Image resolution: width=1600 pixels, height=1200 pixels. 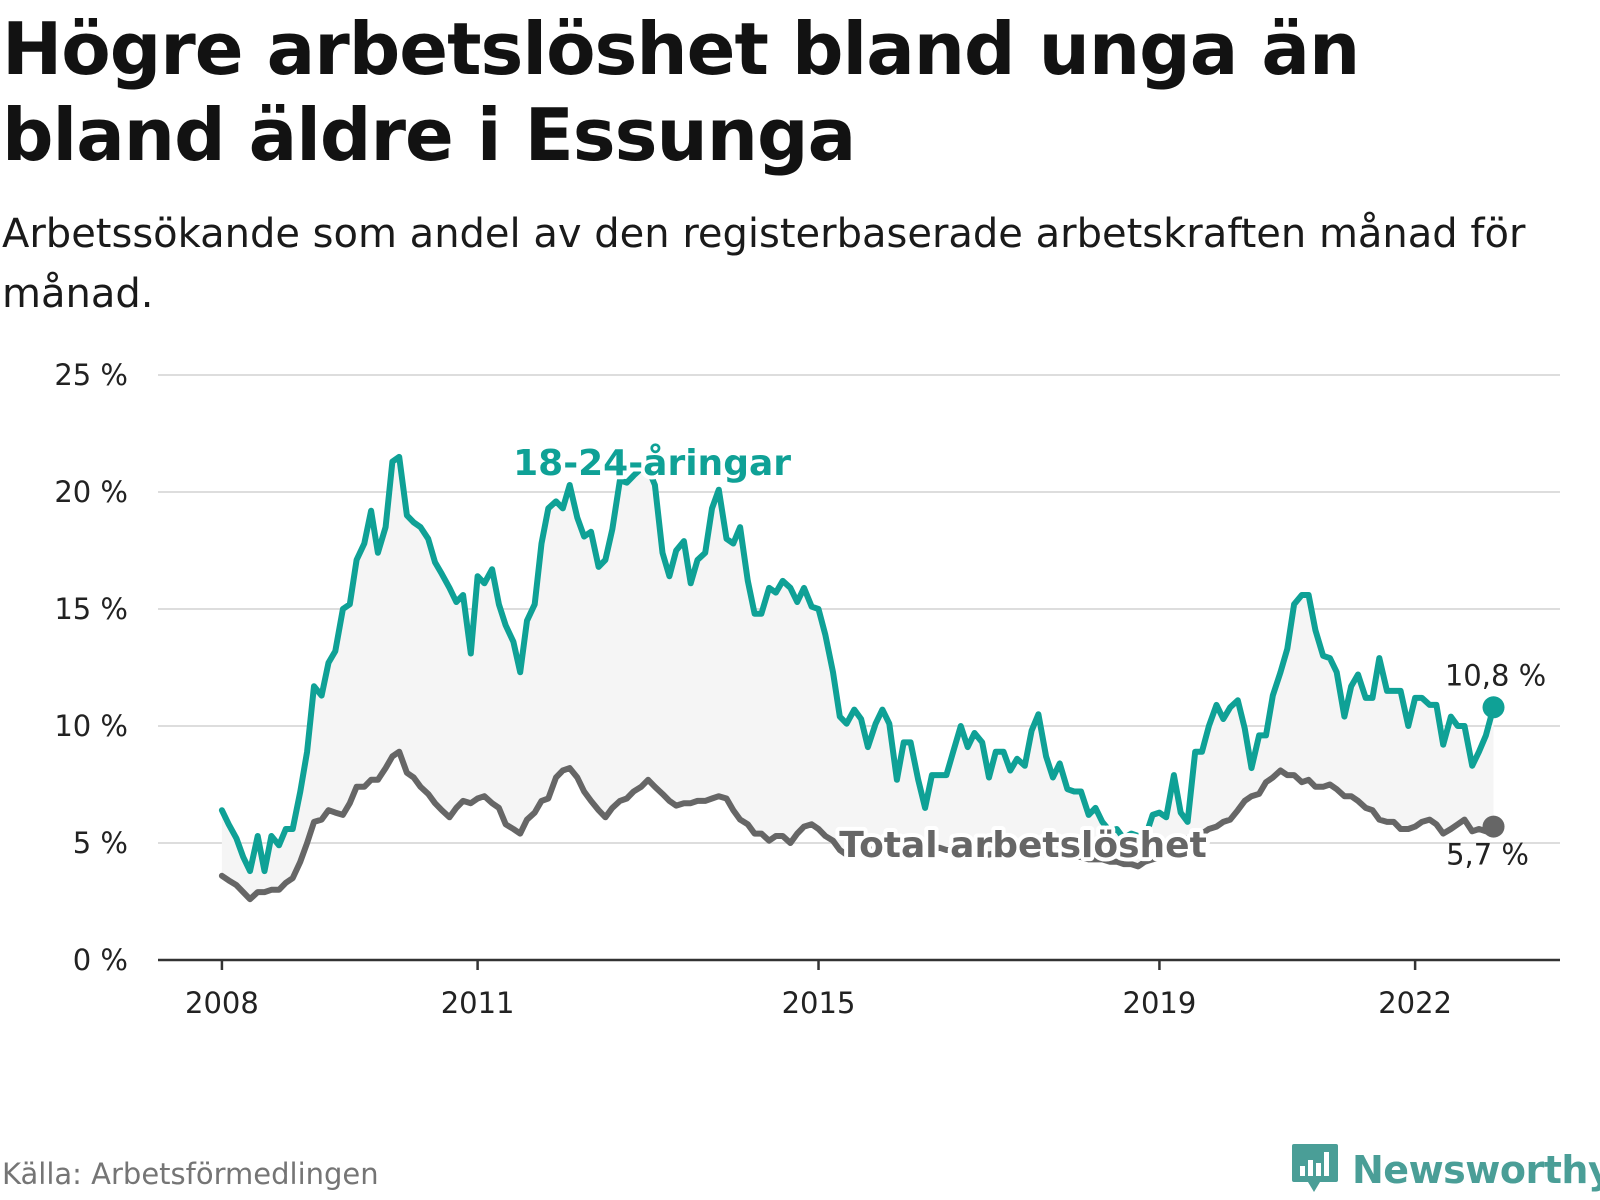 I want to click on newsworthy-logo: Newsworthy, so click(x=1445, y=1170).